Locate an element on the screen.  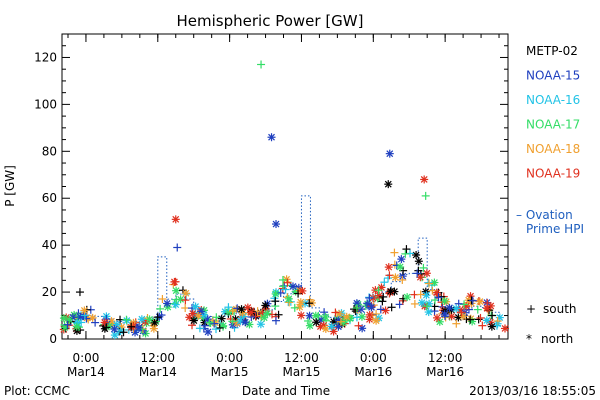
footer-timestamp: 2013/03/16 18:55:05 is located at coordinates (532, 391).